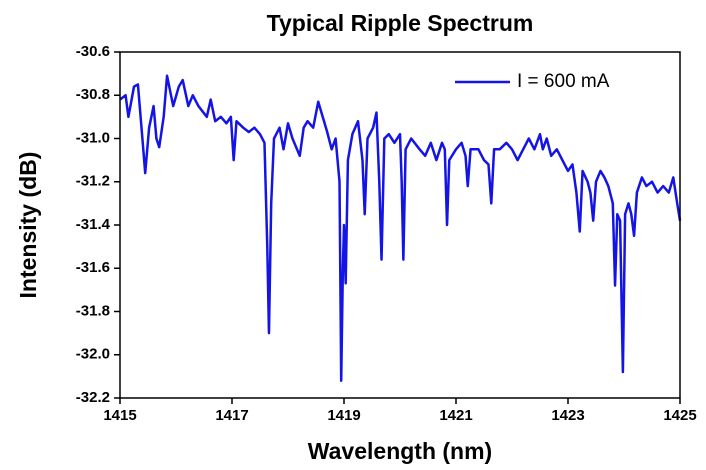 The height and width of the screenshot is (470, 706). What do you see at coordinates (93, 310) in the screenshot?
I see `y-tick-label: -31.8` at bounding box center [93, 310].